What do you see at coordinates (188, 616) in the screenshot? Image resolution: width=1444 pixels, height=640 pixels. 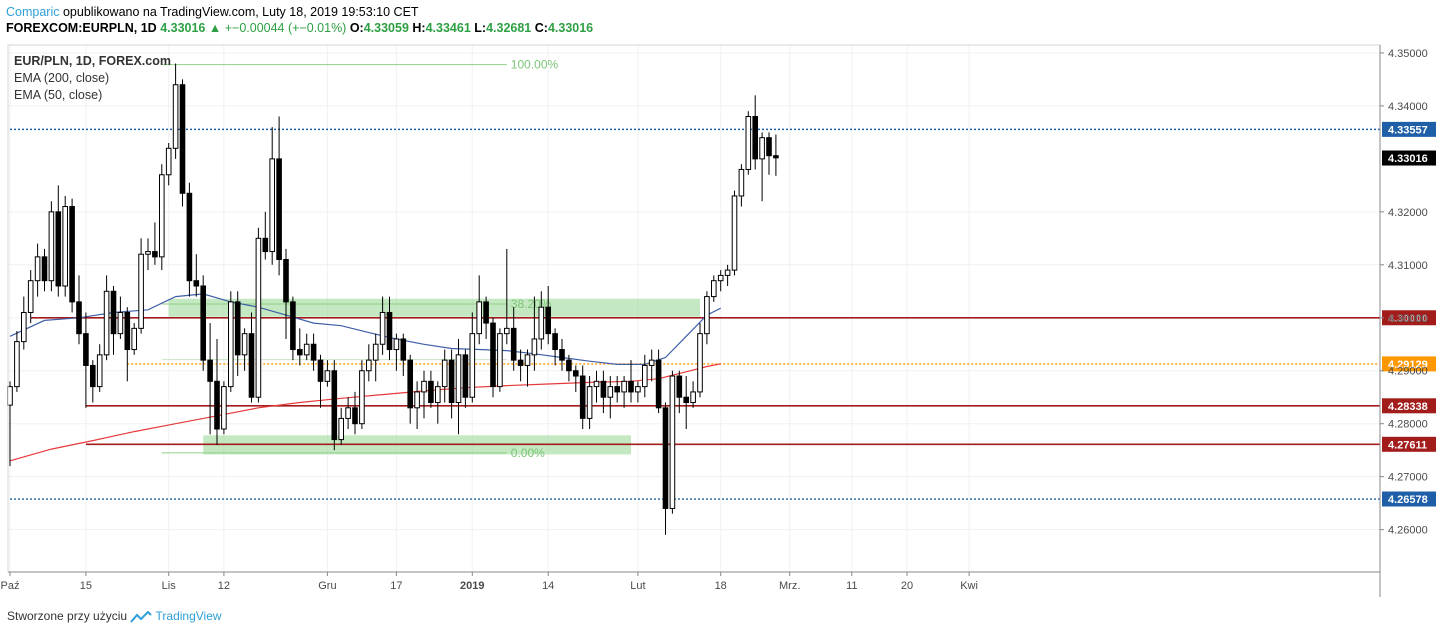 I see `tradingview-link: TradingView` at bounding box center [188, 616].